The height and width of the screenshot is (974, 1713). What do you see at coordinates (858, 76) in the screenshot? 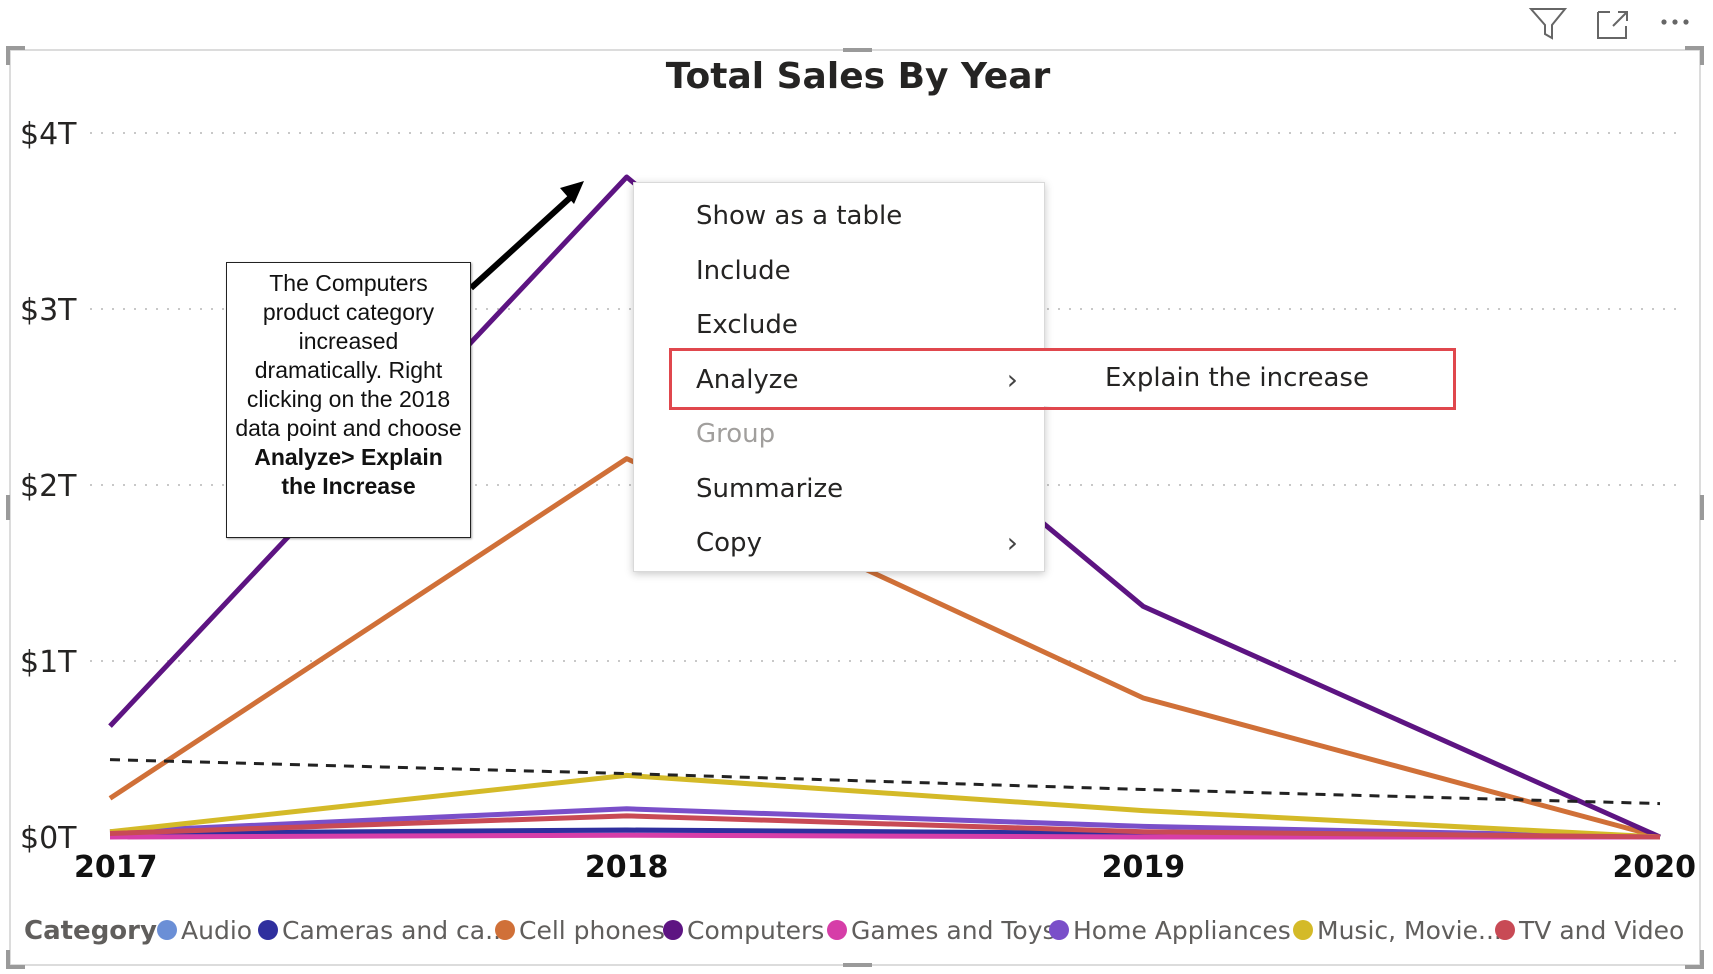
I see `chart-title: Total Sales By Year` at bounding box center [858, 76].